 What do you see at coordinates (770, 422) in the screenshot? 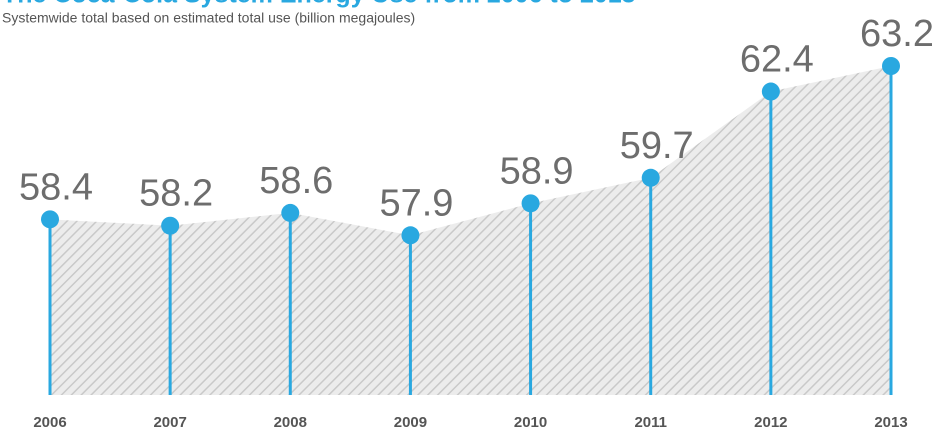
I see `x-tick-label: 2012` at bounding box center [770, 422].